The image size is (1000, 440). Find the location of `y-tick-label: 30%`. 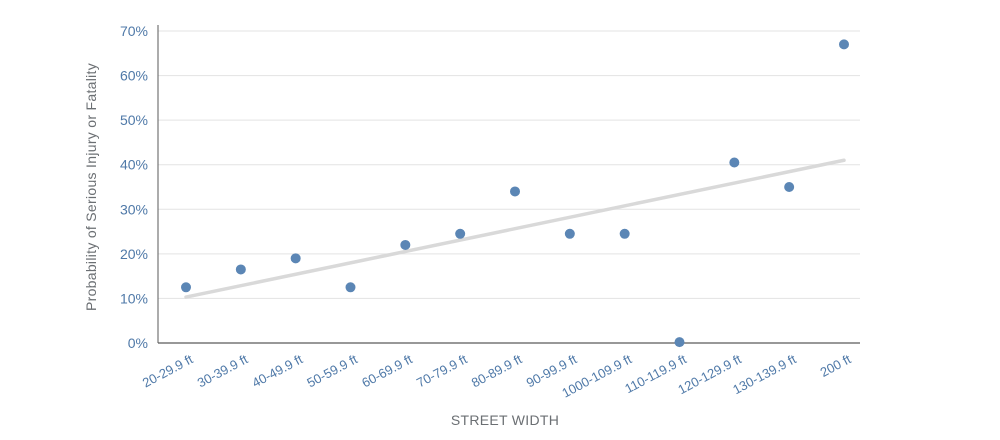

y-tick-label: 30% is located at coordinates (134, 209).